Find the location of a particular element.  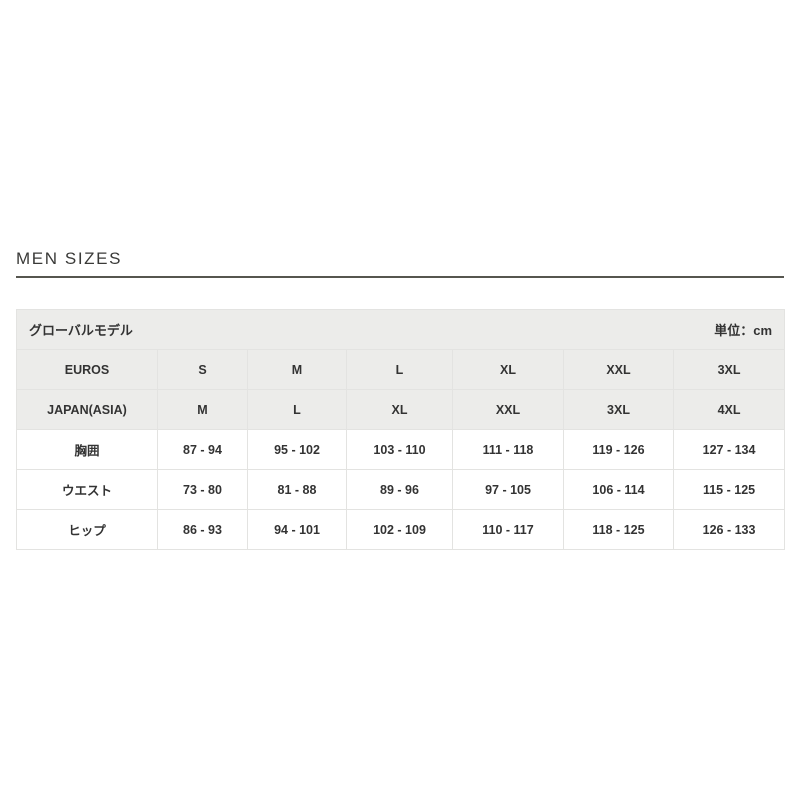

measurement-cell: 95 - 102 is located at coordinates (297, 449).